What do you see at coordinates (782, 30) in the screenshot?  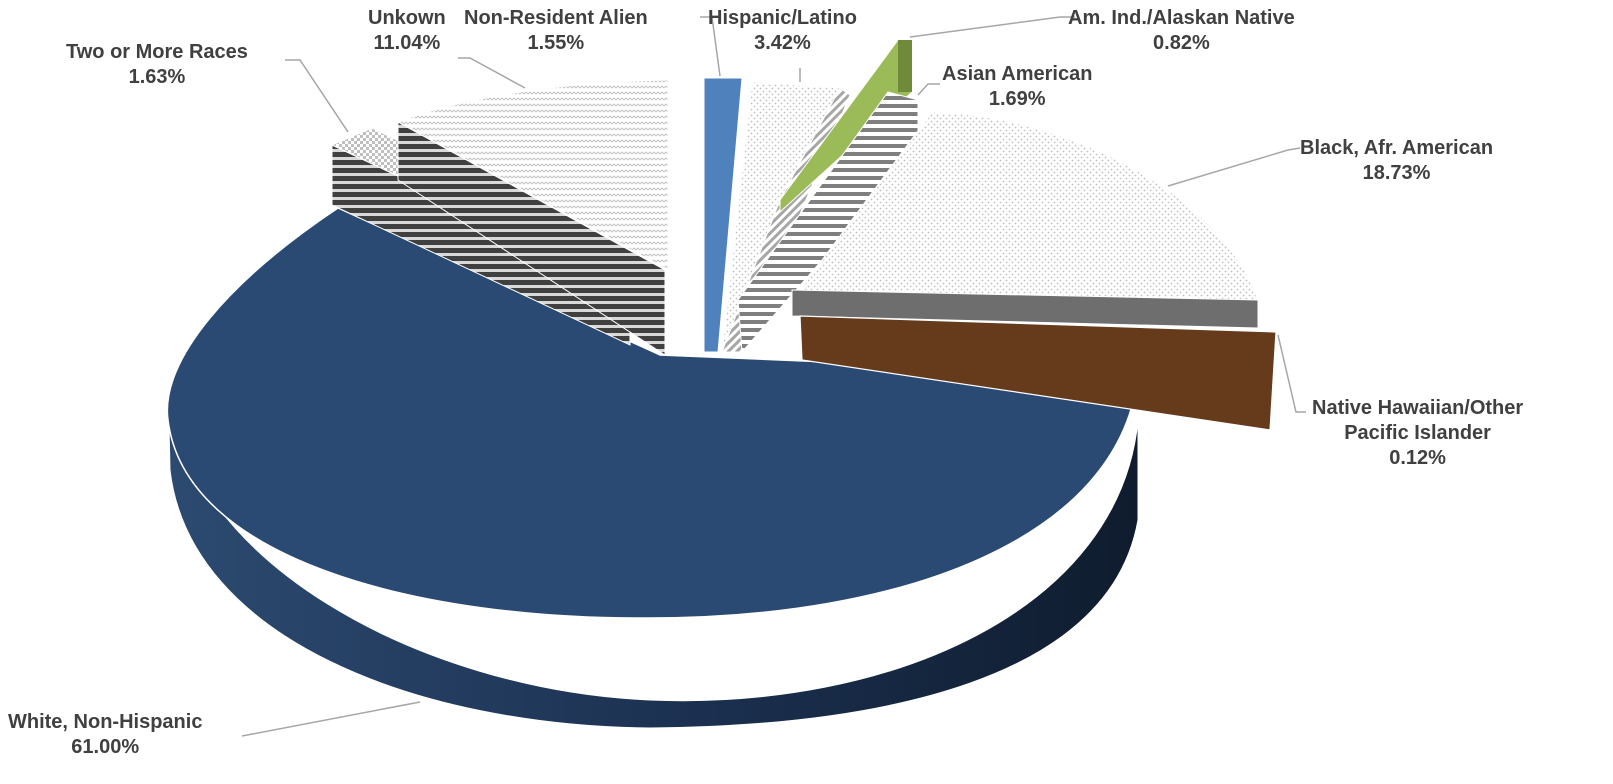 I see `label-hispanic-latino: Hispanic/Latino 3.42%` at bounding box center [782, 30].